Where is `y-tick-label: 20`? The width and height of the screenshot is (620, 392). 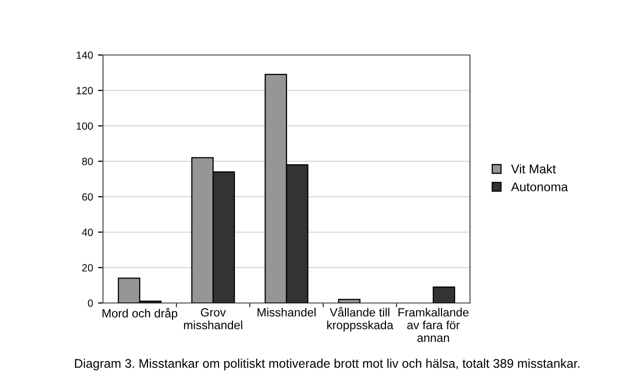 y-tick-label: 20 is located at coordinates (87, 268).